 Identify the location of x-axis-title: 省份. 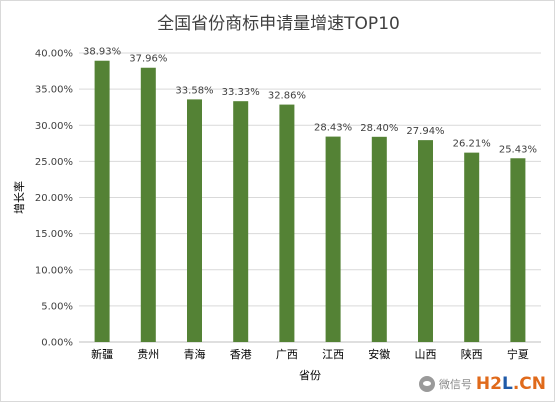
(310, 375).